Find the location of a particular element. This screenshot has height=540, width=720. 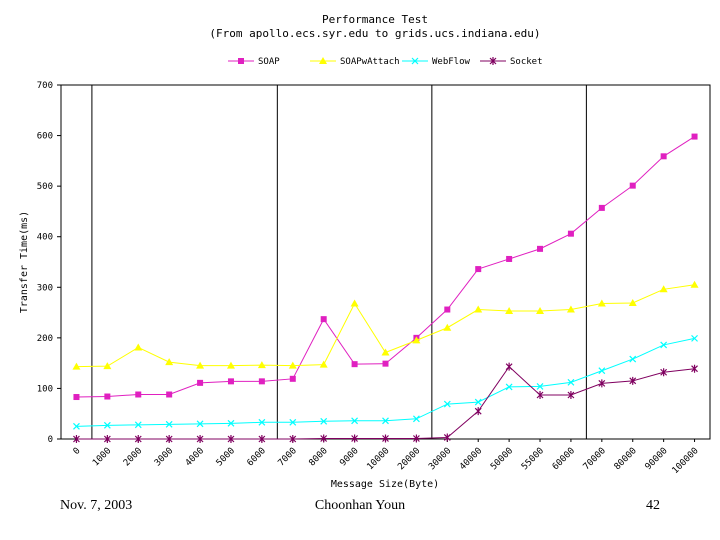

legend-label: SOAPwAttach is located at coordinates (370, 62).